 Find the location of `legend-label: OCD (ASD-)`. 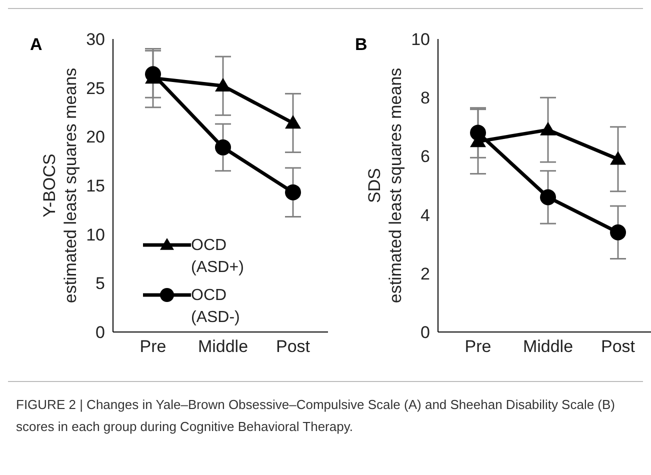

legend-label: OCD (ASD-) is located at coordinates (216, 307).